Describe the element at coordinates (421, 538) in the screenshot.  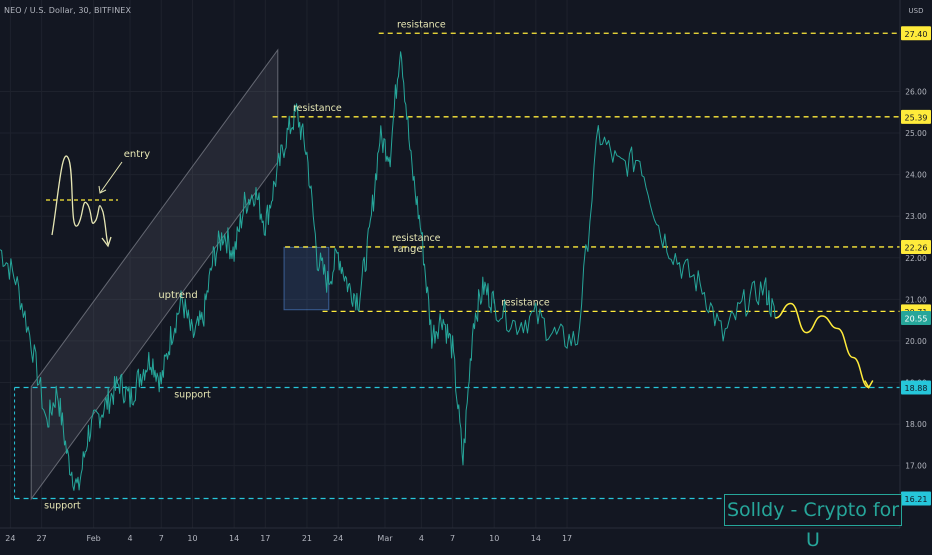
I see `x-tick-label-11: 4` at that location.